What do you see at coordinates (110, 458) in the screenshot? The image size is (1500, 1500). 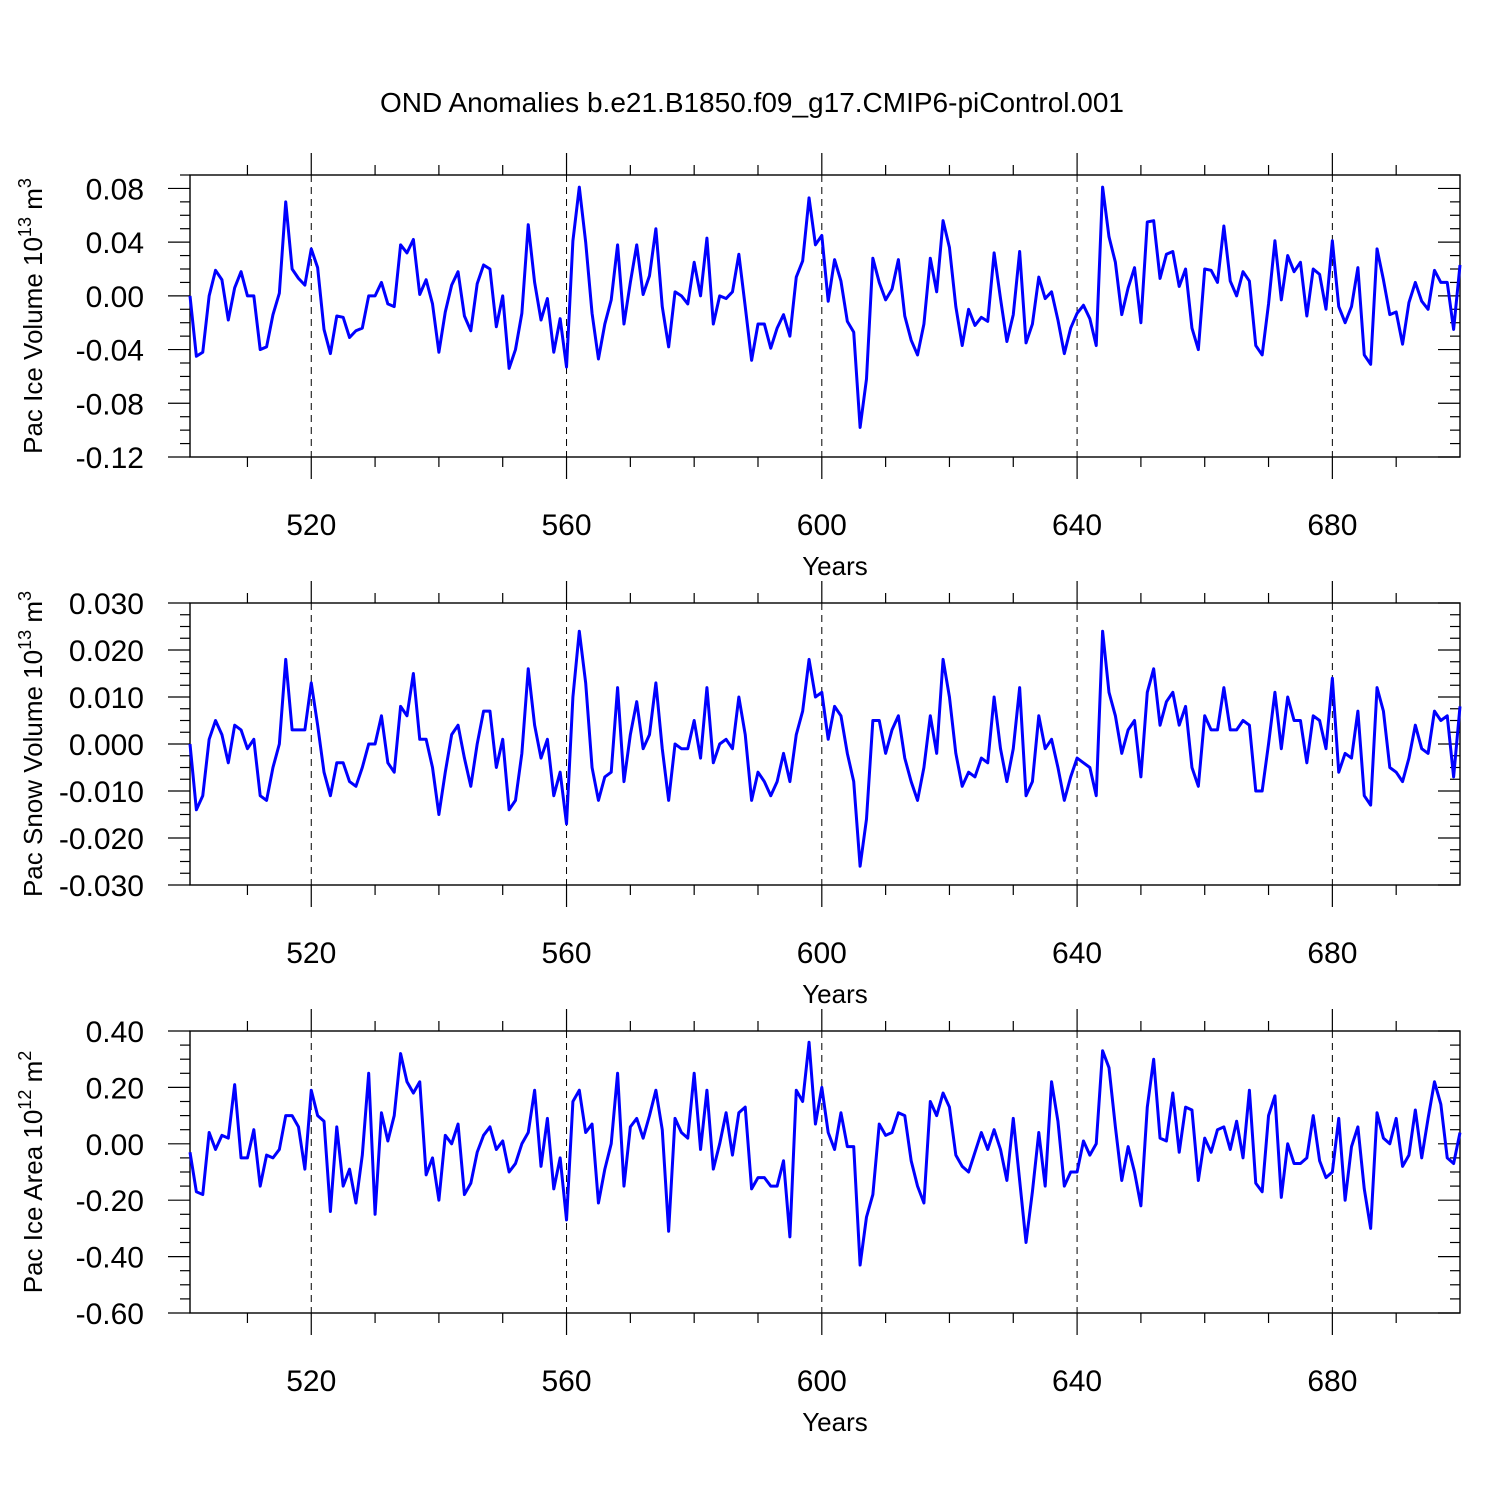 I see `y-tick-label: -0.12` at bounding box center [110, 458].